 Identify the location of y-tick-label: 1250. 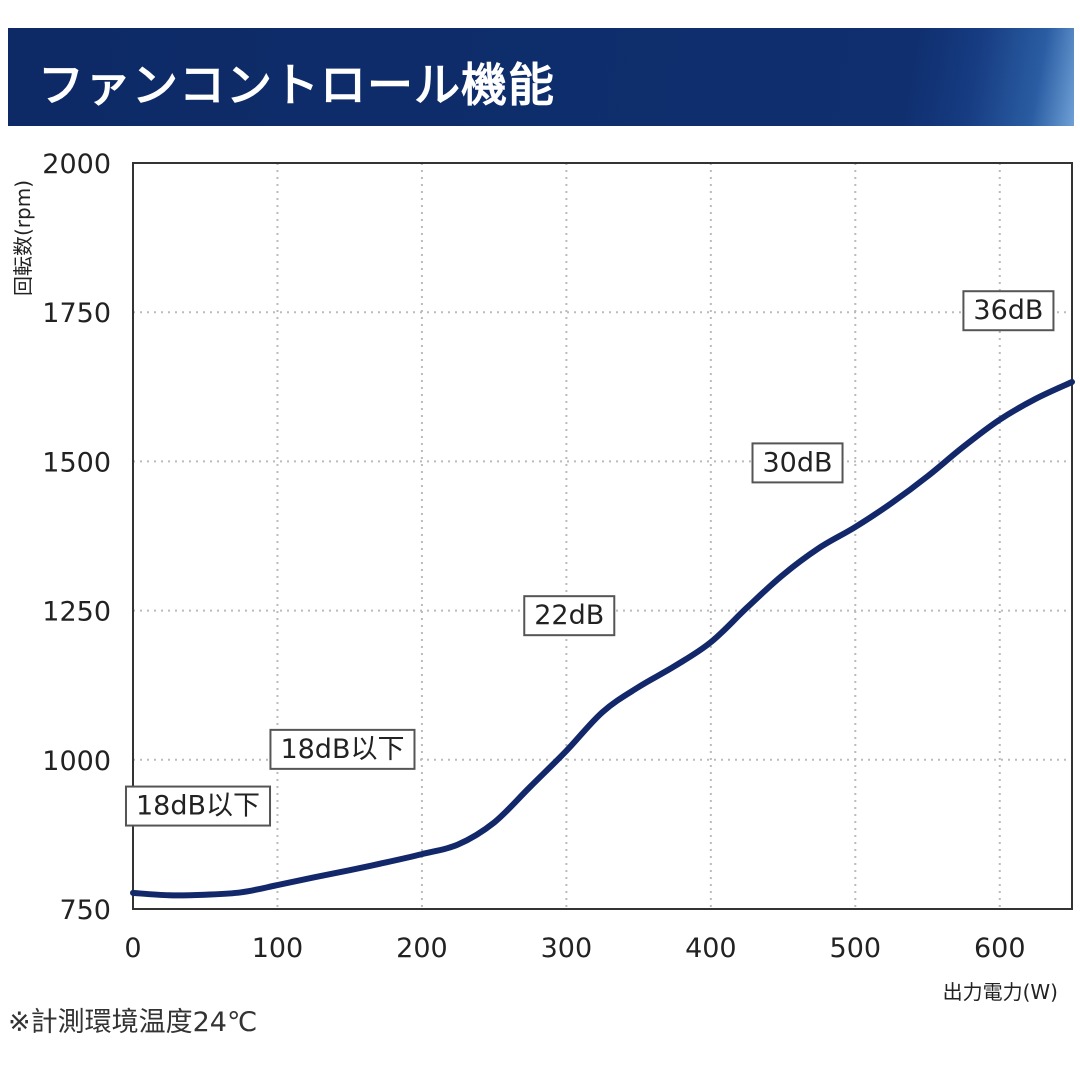
(76, 612).